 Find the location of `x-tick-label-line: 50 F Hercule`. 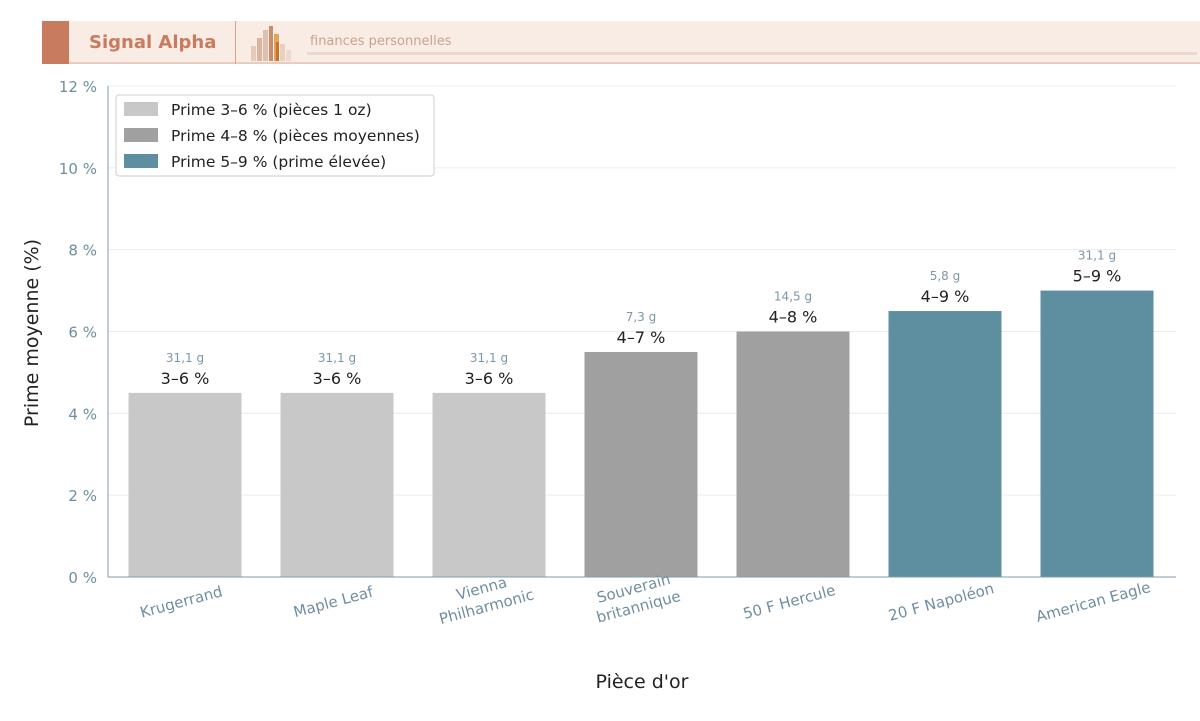

x-tick-label-line: 50 F Hercule is located at coordinates (789, 602).